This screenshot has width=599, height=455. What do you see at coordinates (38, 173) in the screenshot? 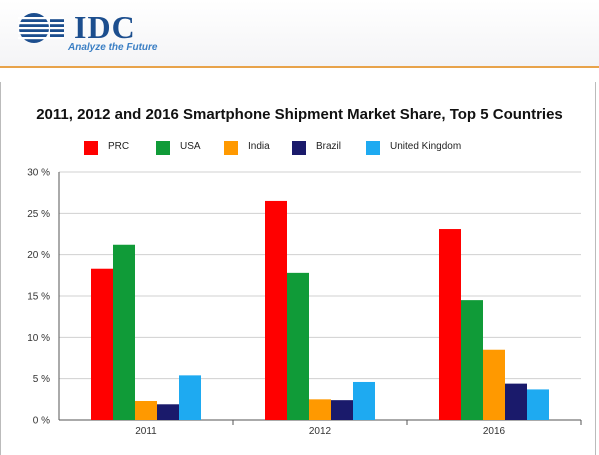
I see `y-tick-label: 30 %` at bounding box center [38, 173].